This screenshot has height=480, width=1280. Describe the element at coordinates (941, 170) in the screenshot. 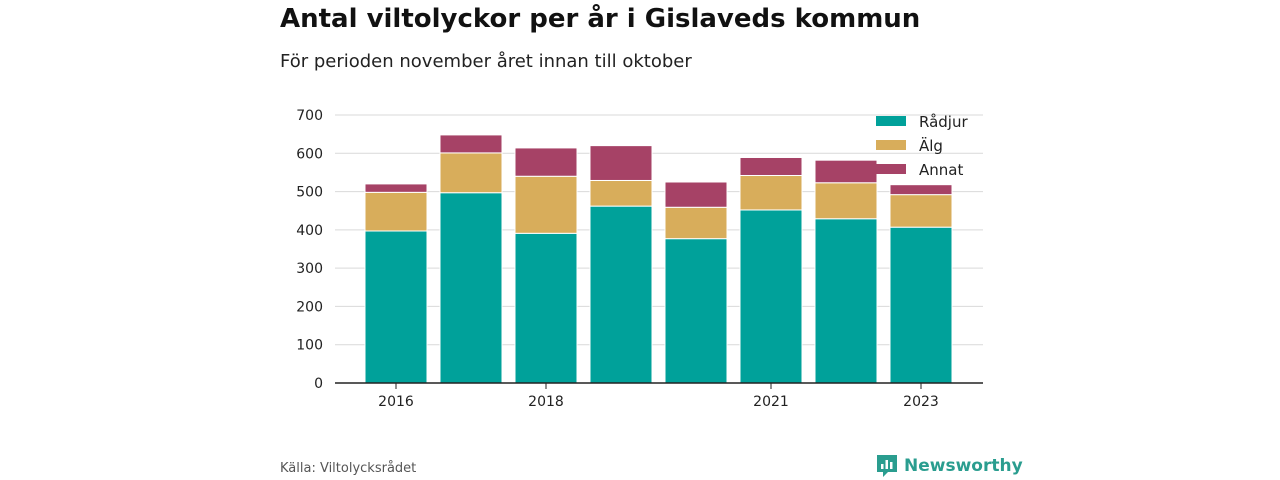

I see `legend-label: Annat` at that location.